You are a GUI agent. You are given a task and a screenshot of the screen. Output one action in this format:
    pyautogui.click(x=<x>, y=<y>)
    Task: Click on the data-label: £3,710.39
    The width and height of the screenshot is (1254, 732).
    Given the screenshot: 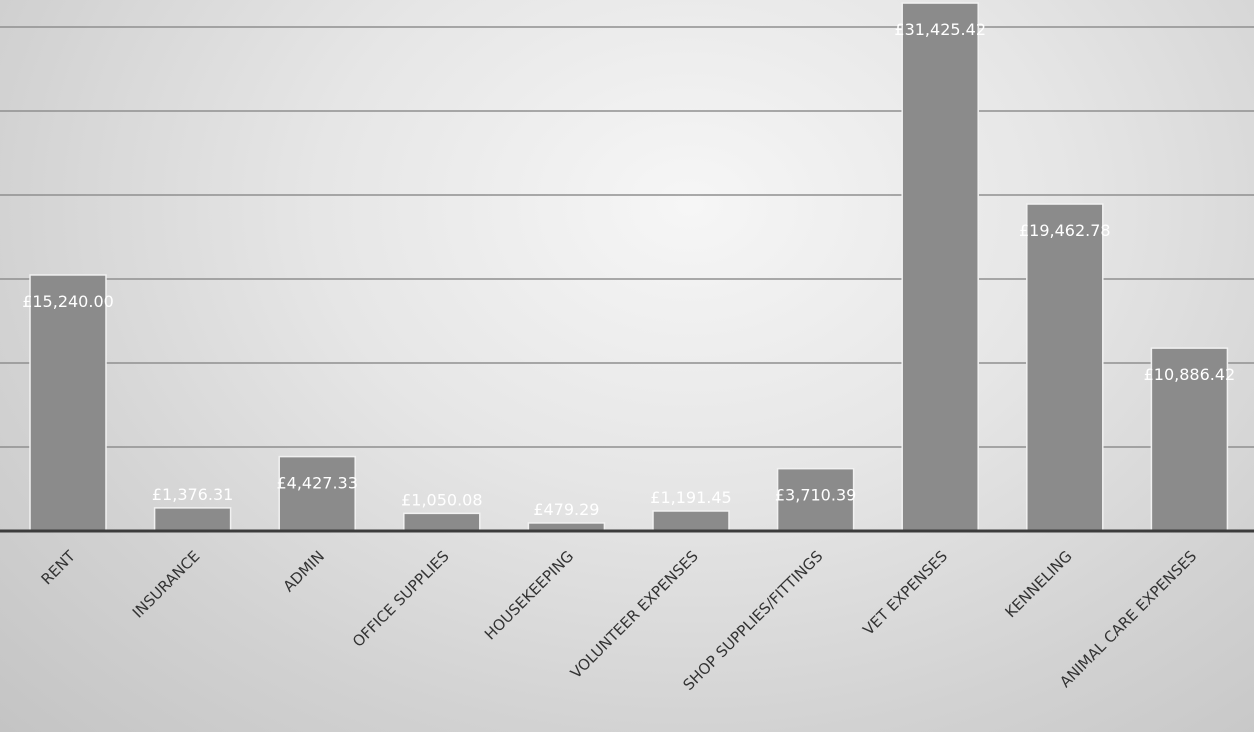 What is the action you would take?
    pyautogui.click(x=815, y=495)
    